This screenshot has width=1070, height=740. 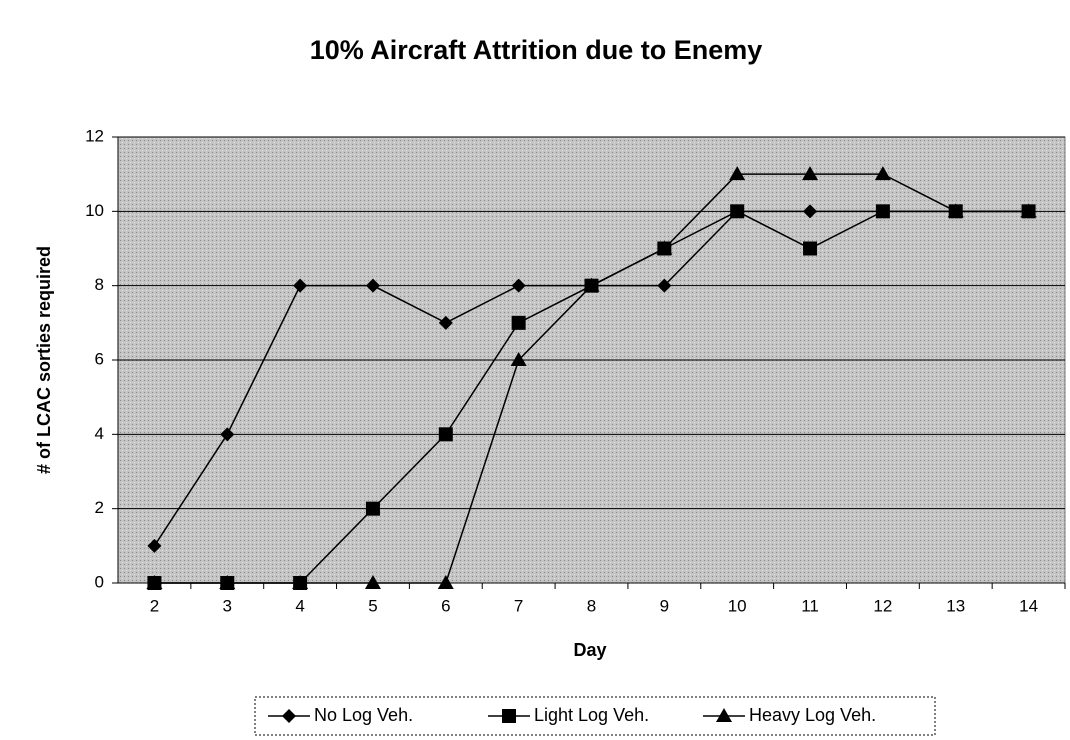 I want to click on y-tick-label: 12, so click(x=94, y=135).